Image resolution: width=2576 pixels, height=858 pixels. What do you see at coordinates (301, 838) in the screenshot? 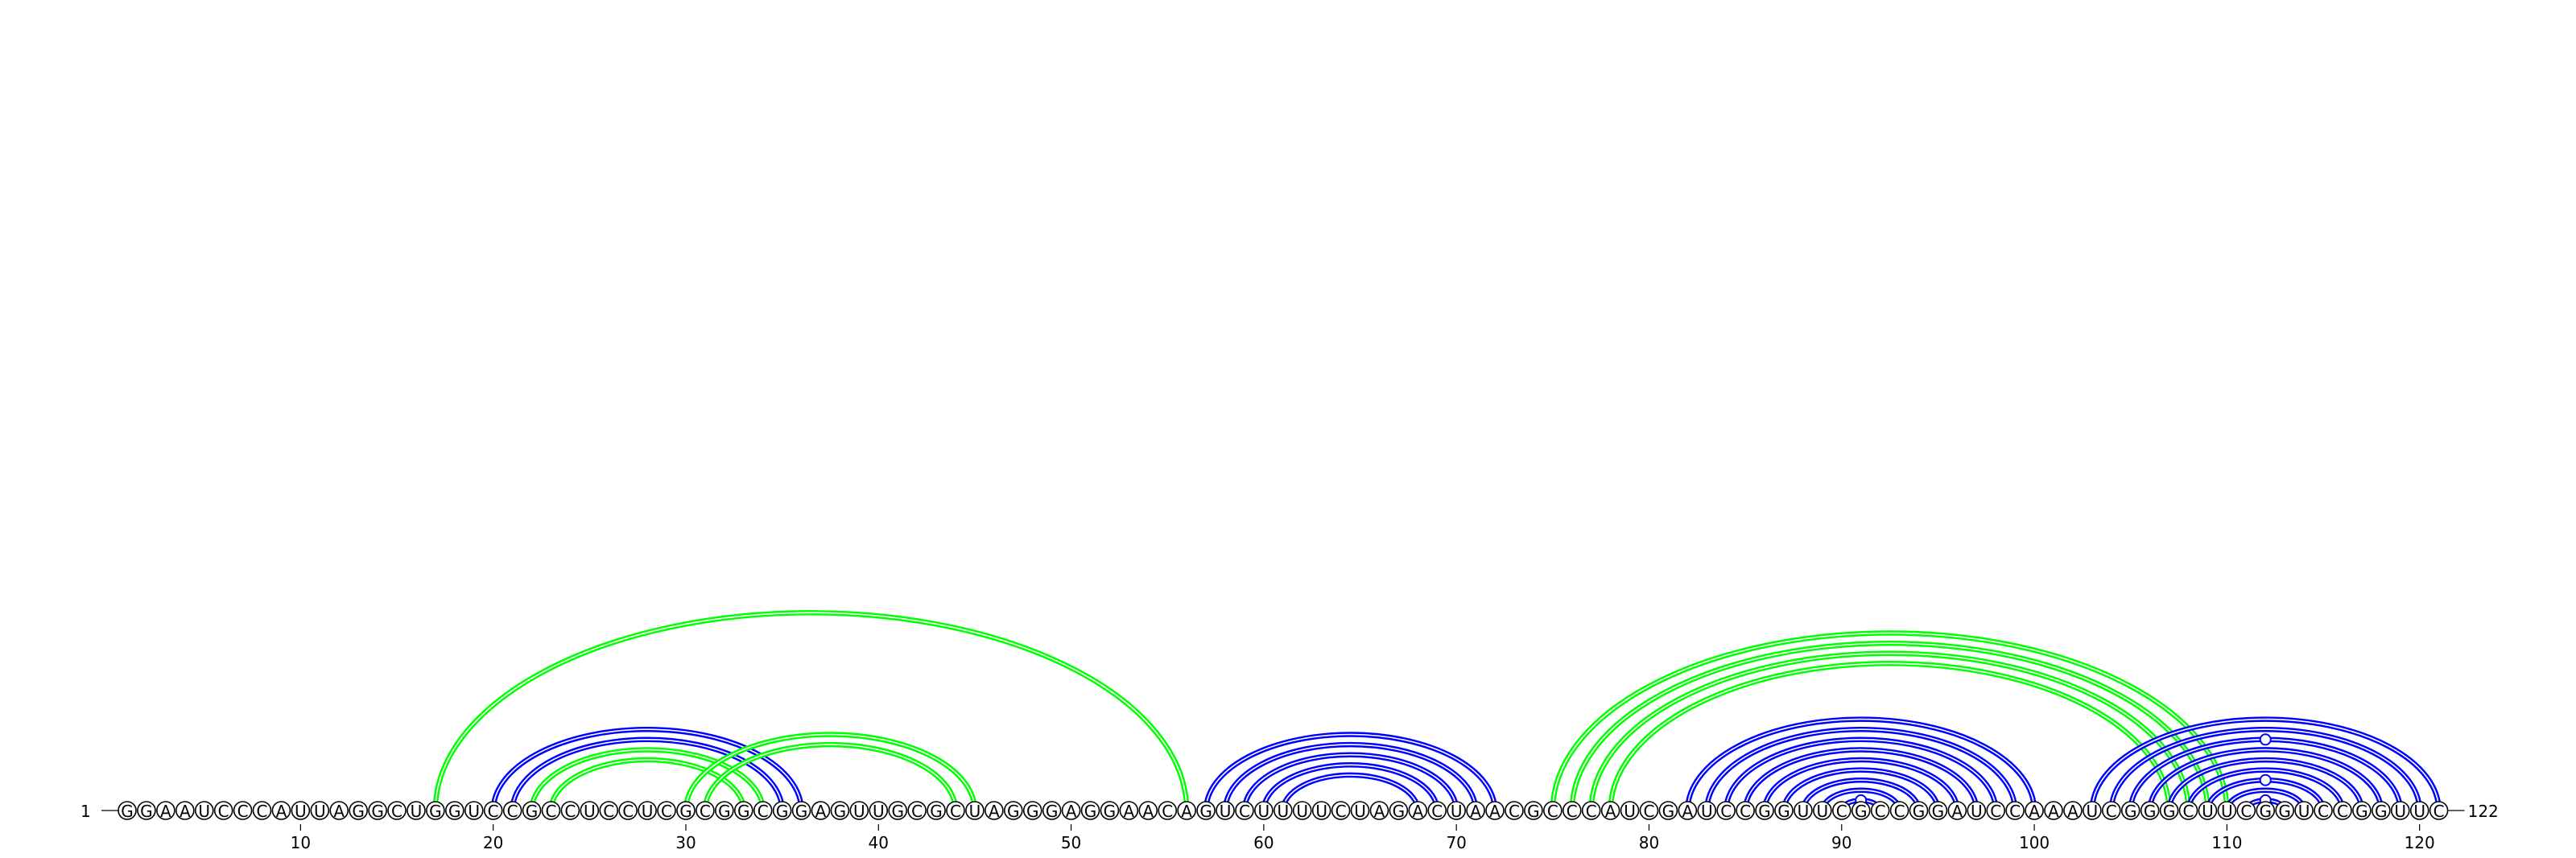
I see `axis-tick: 10` at bounding box center [301, 838].